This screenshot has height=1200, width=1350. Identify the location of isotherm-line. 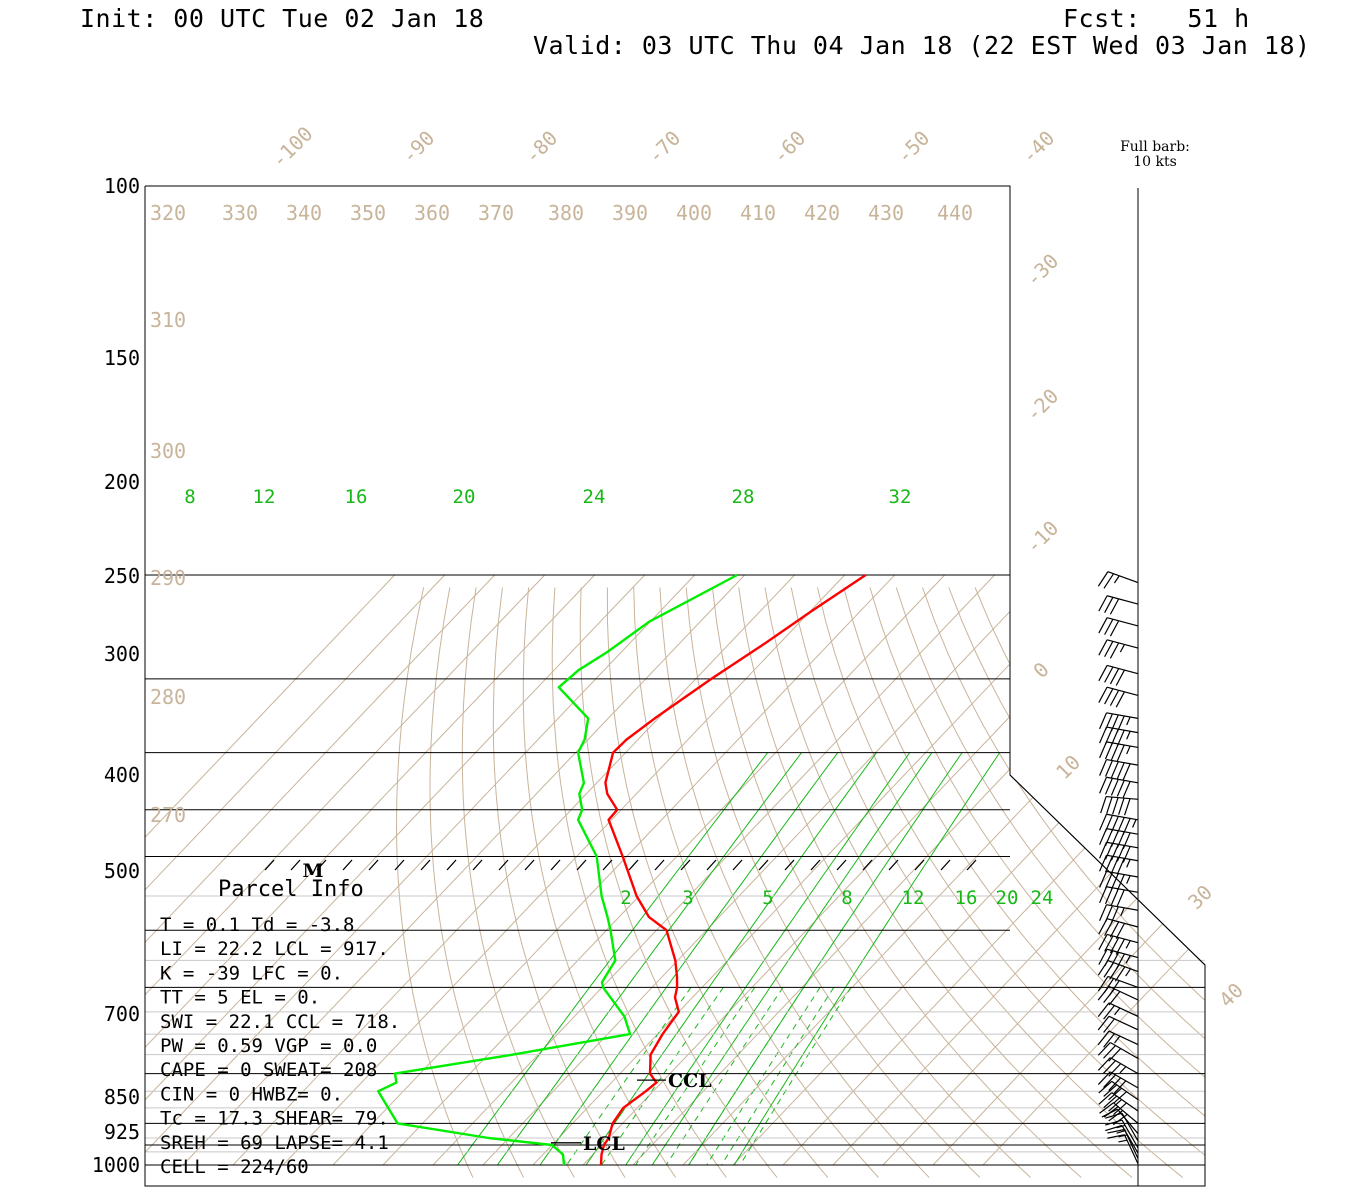
(270, 870).